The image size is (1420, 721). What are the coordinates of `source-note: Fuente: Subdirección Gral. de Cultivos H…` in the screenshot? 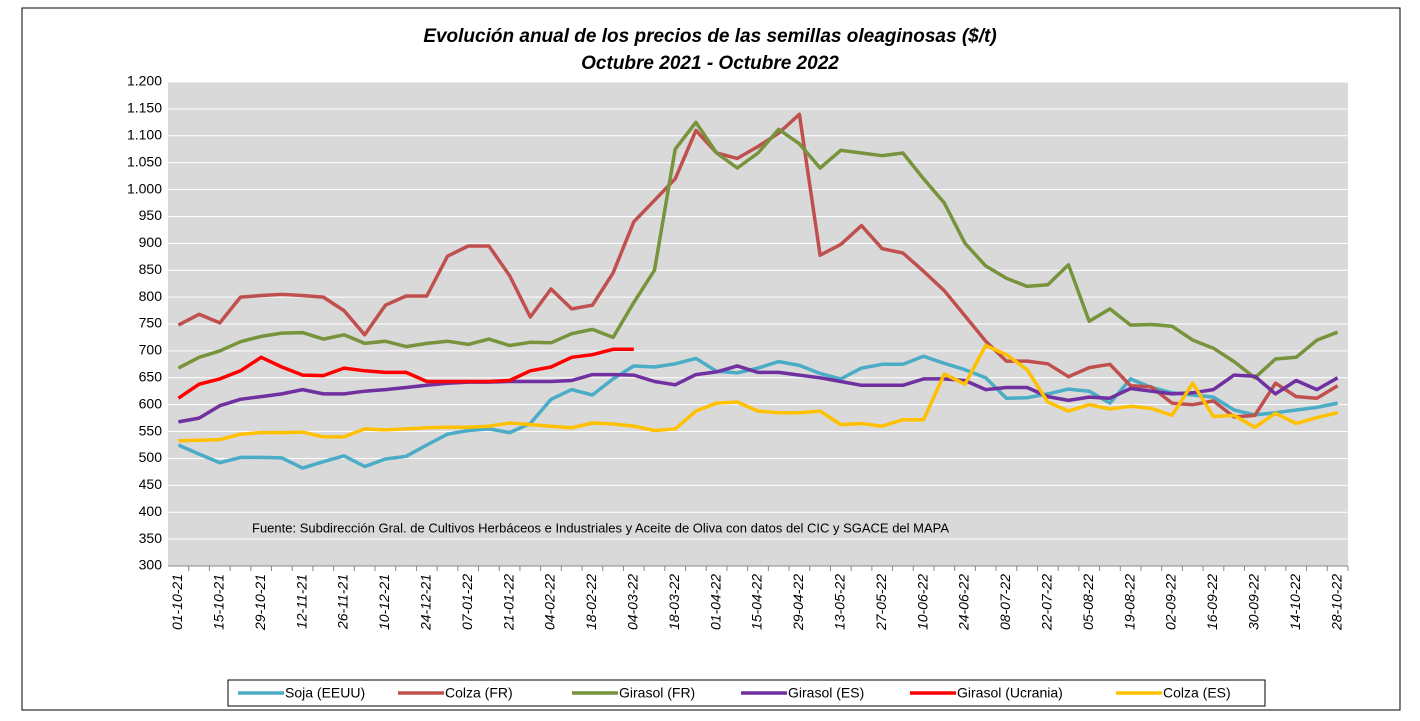 It's located at (600, 527).